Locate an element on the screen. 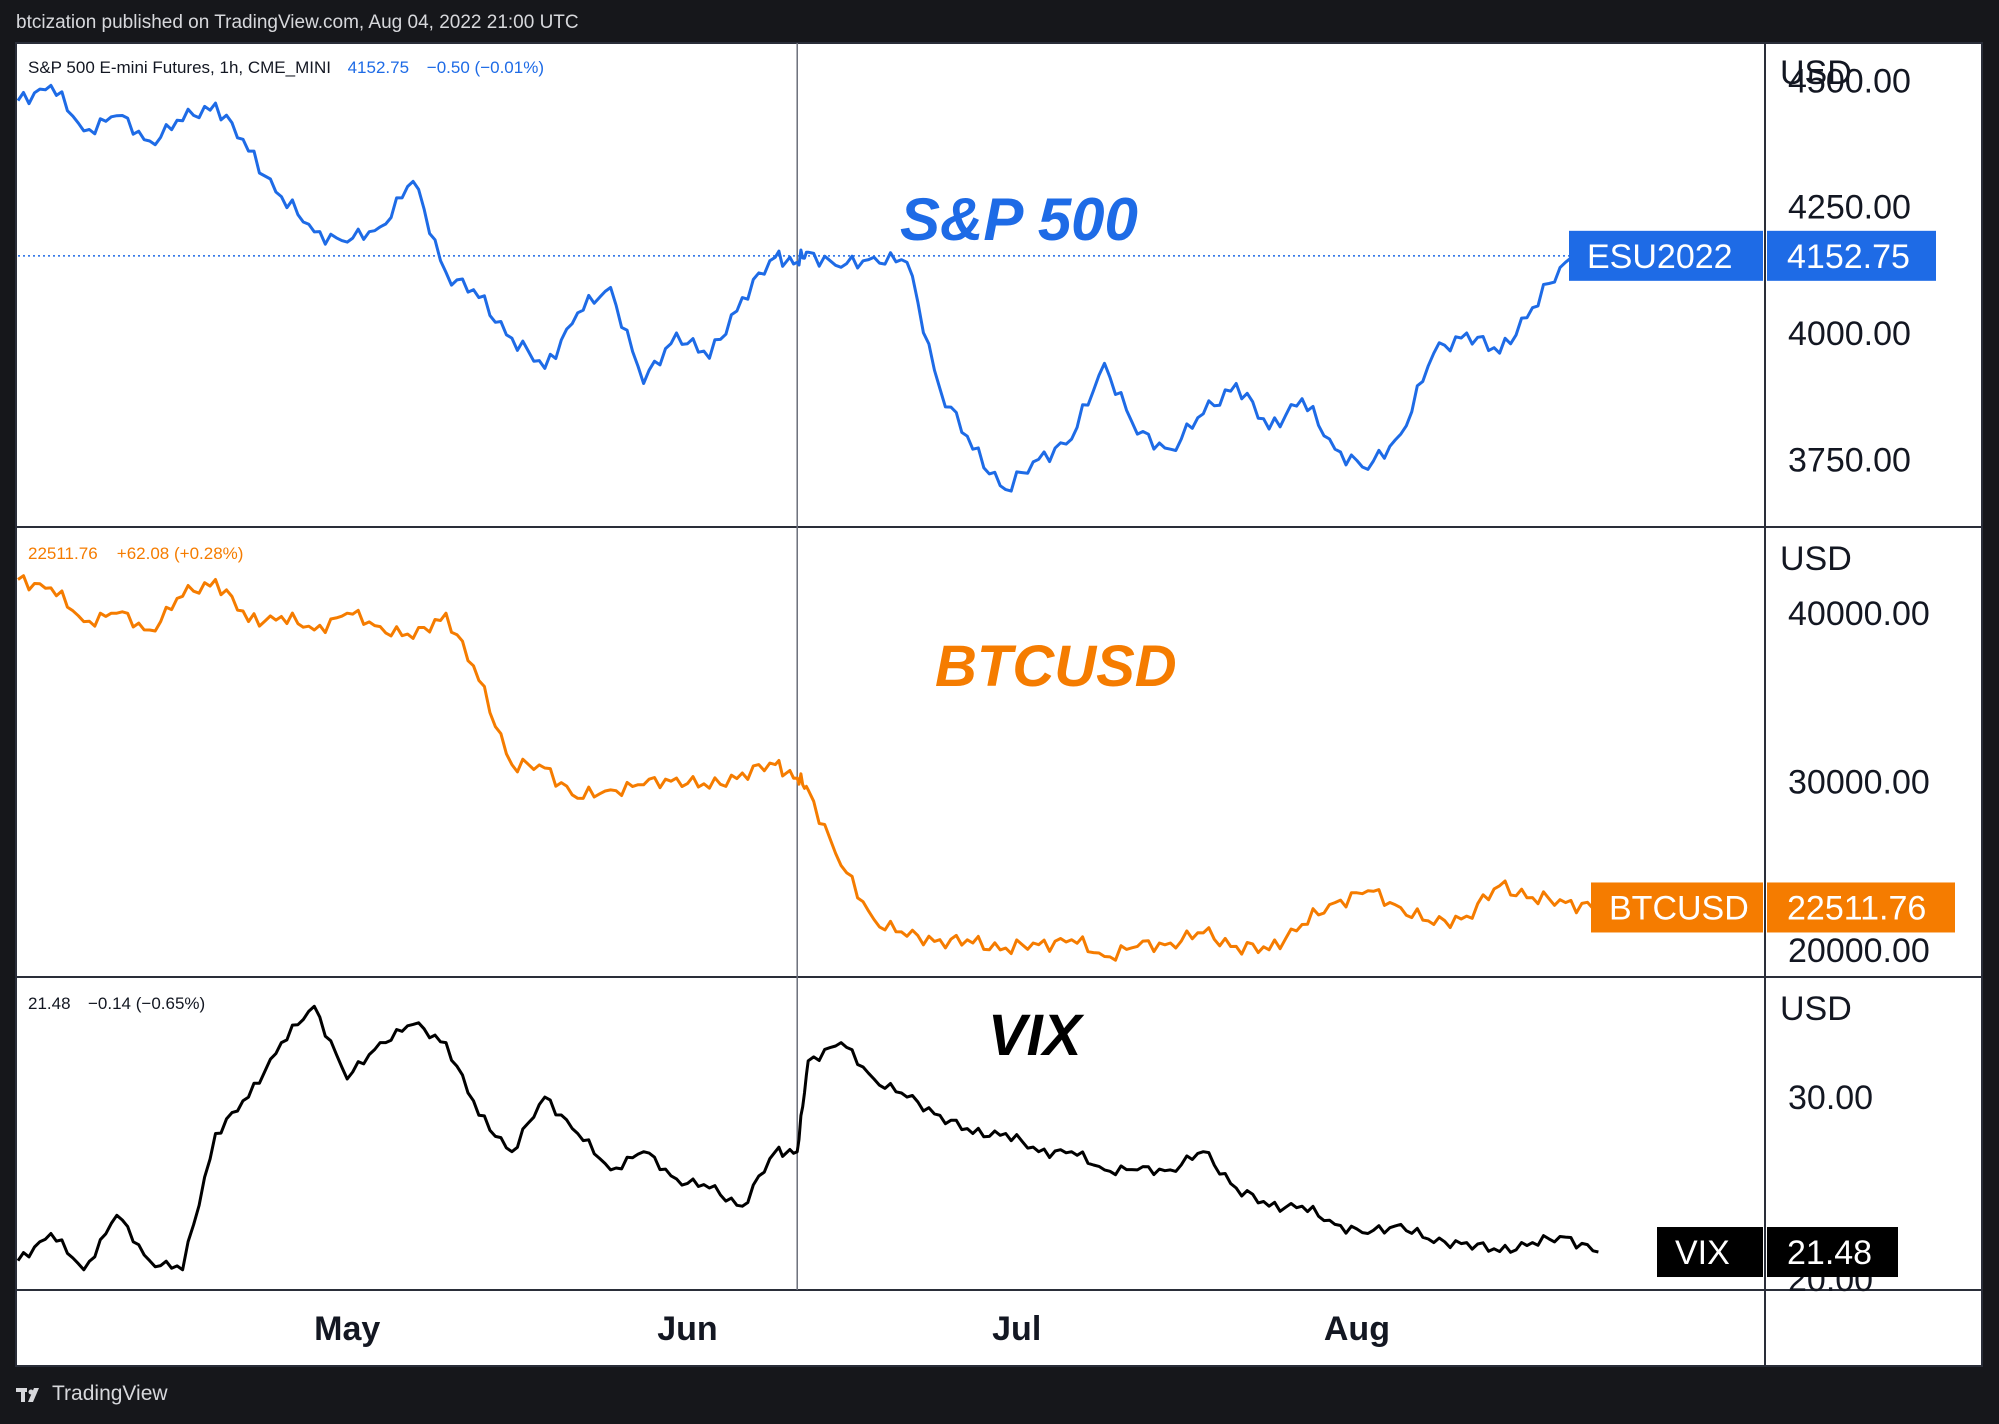  vix-symbol-tag-text: VIX is located at coordinates (1702, 1253).